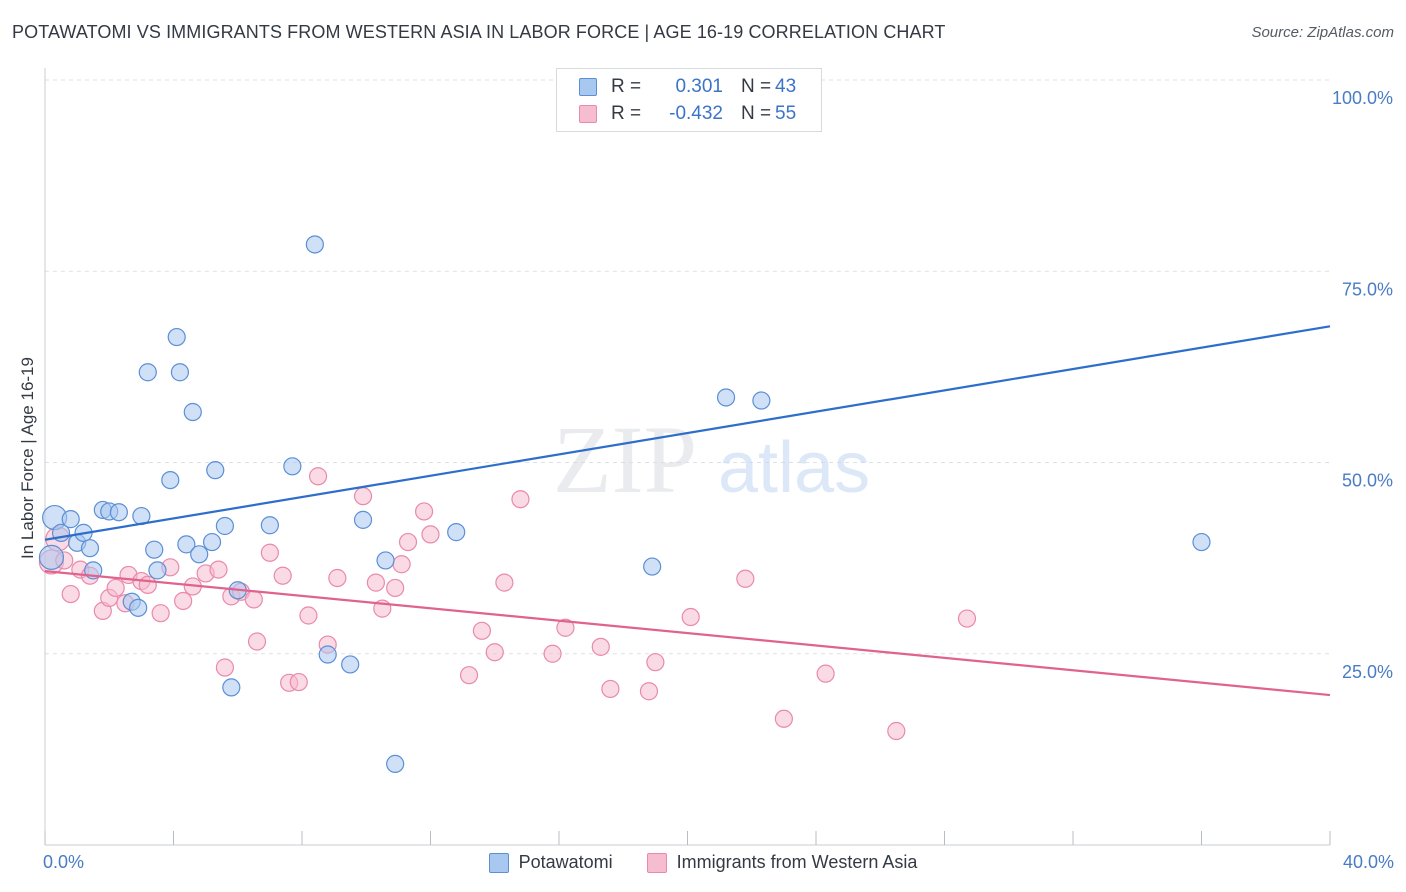 The height and width of the screenshot is (892, 1406). What do you see at coordinates (1362, 385) in the screenshot?
I see `y-tick-labels: 25.0% 50.0% 75.0% 100.0%` at bounding box center [1362, 385].